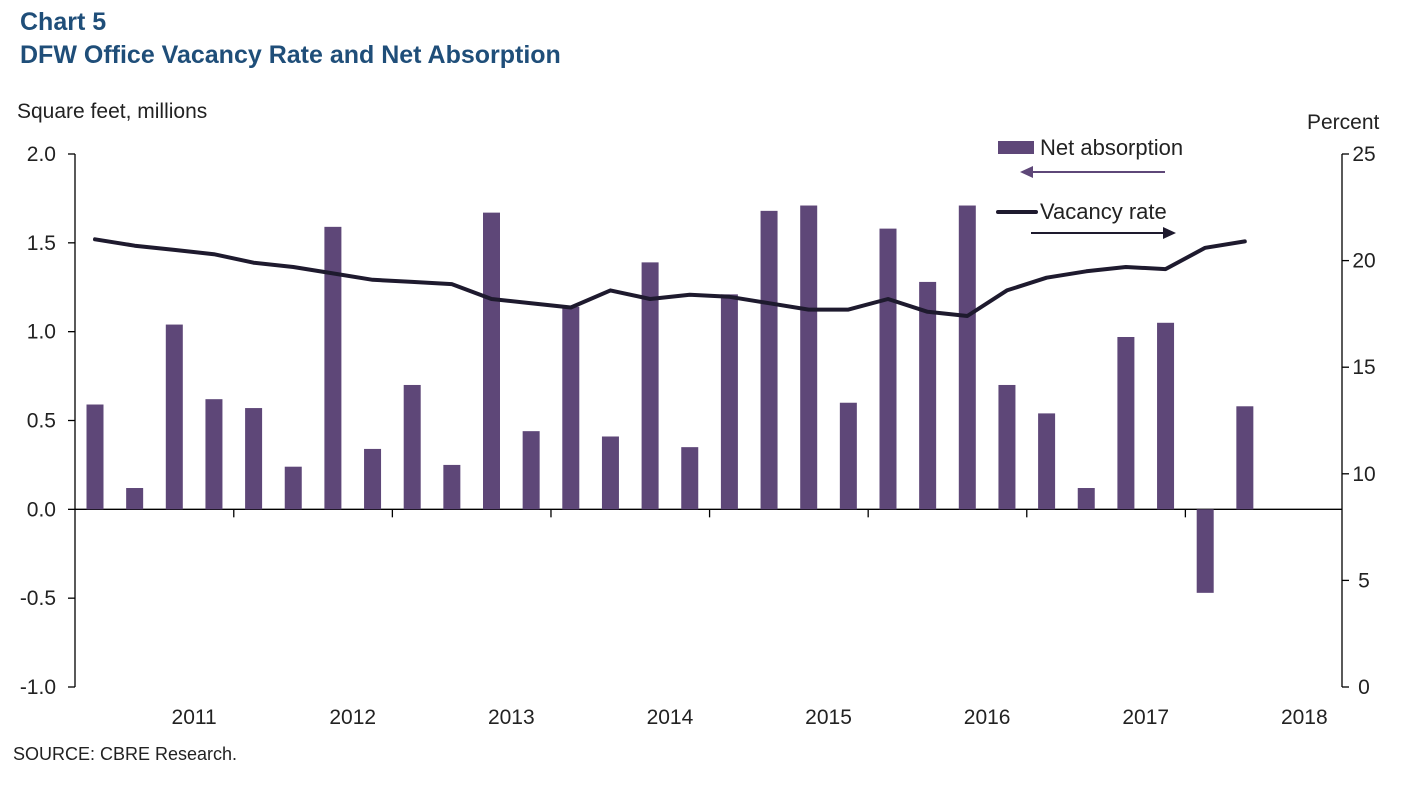 The image size is (1422, 810). Describe the element at coordinates (41, 509) in the screenshot. I see `y-tick-label-left: 0.0` at that location.